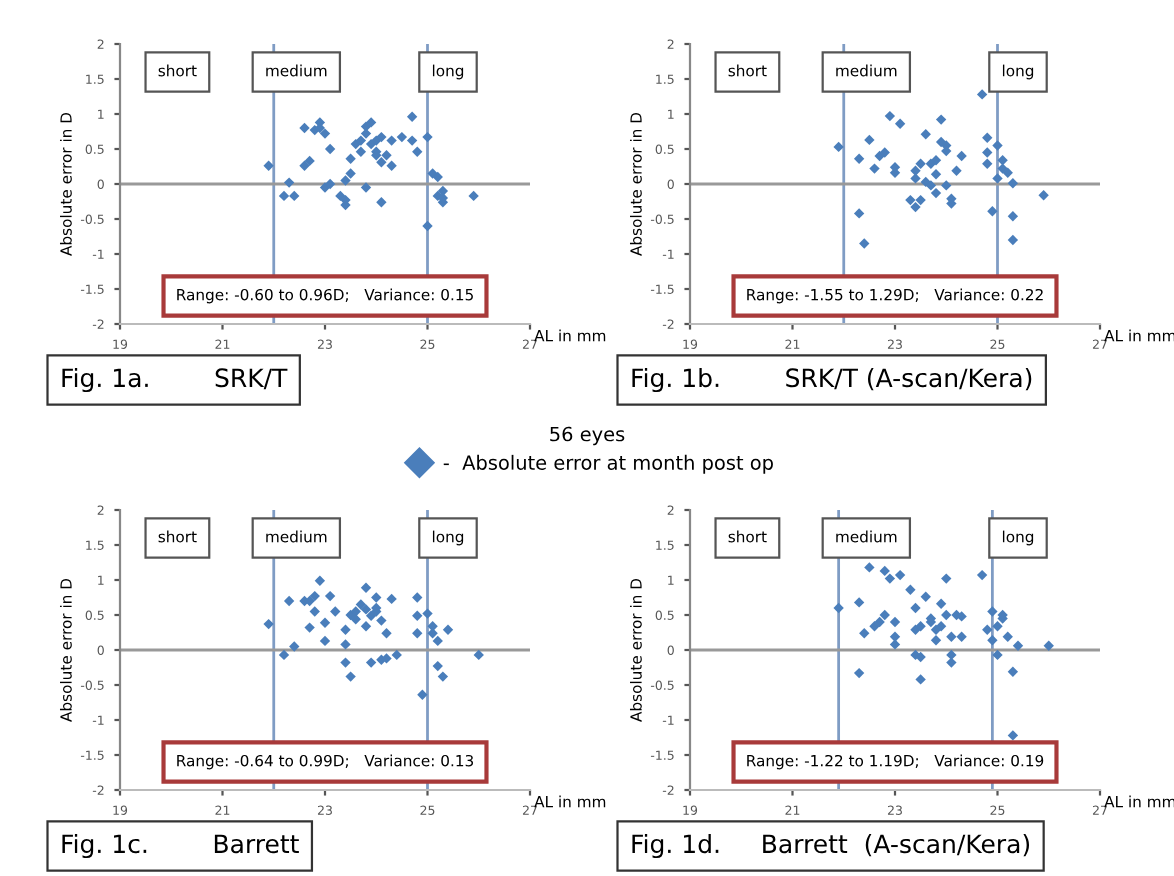 Image resolution: width=1174 pixels, height=876 pixels. What do you see at coordinates (831, 846) in the screenshot?
I see `text: Fig. 1d. Barrett (A-scan/Kera)` at bounding box center [831, 846].